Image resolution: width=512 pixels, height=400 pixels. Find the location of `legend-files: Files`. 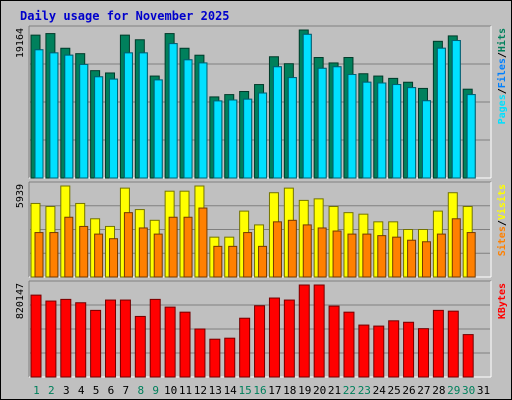

legend-files: Files is located at coordinates (502, 73).